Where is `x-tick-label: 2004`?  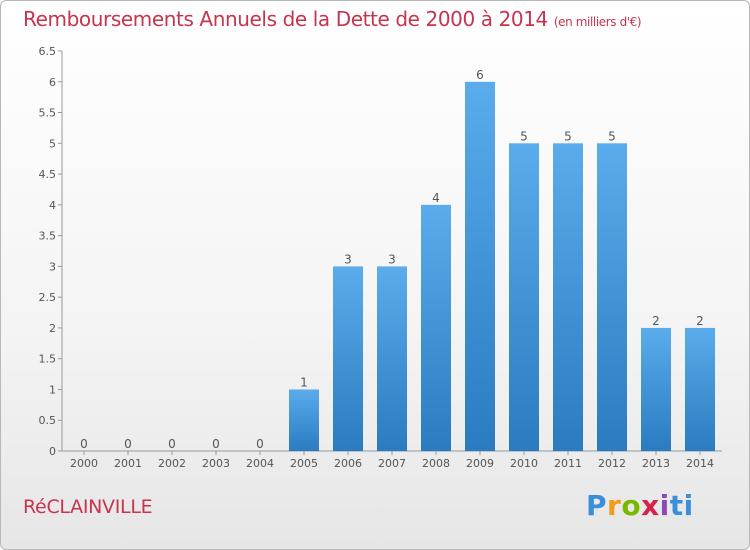 x-tick-label: 2004 is located at coordinates (260, 463).